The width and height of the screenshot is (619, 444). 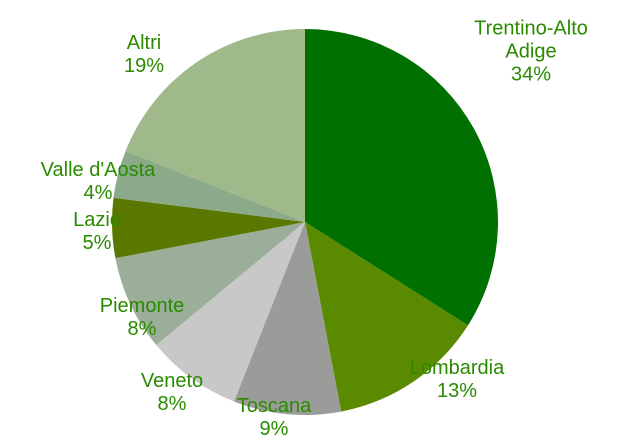 I want to click on slice-label: Toscana 9%, so click(x=274, y=418).